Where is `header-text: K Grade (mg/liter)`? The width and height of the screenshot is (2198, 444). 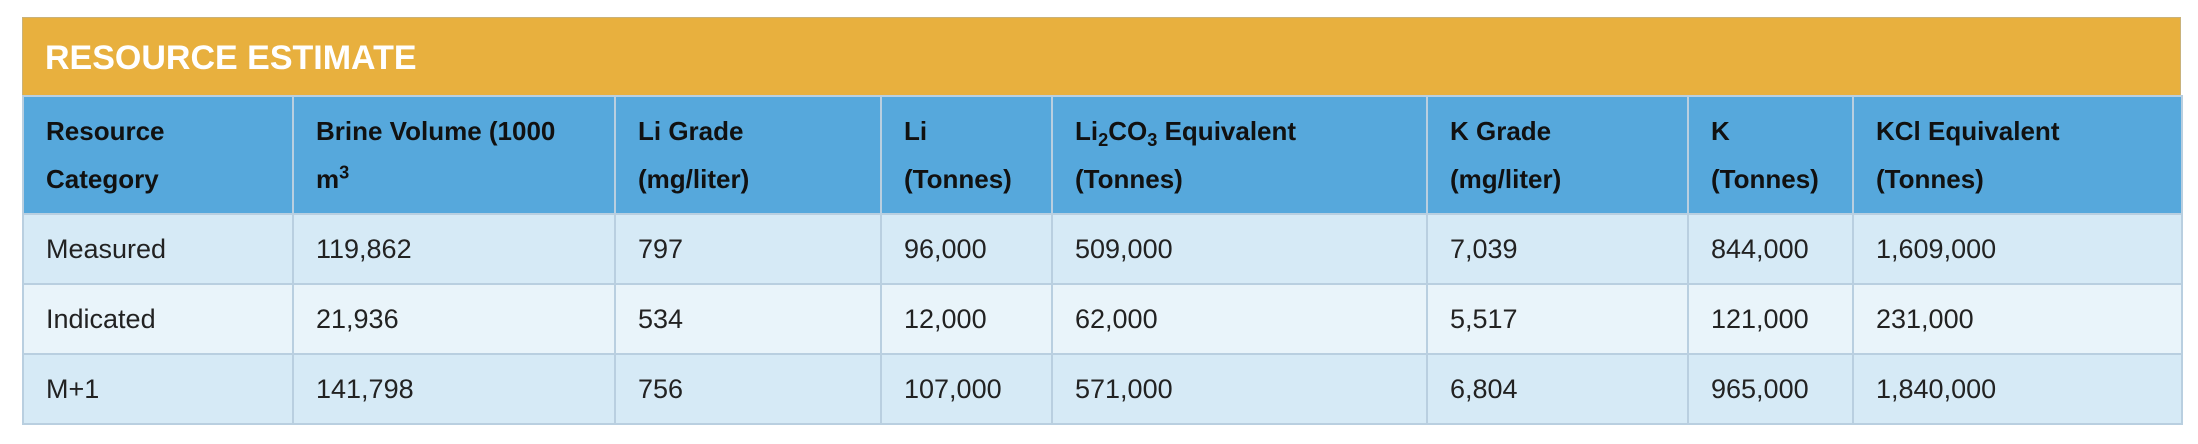 header-text: K Grade (mg/liter) is located at coordinates (1506, 155).